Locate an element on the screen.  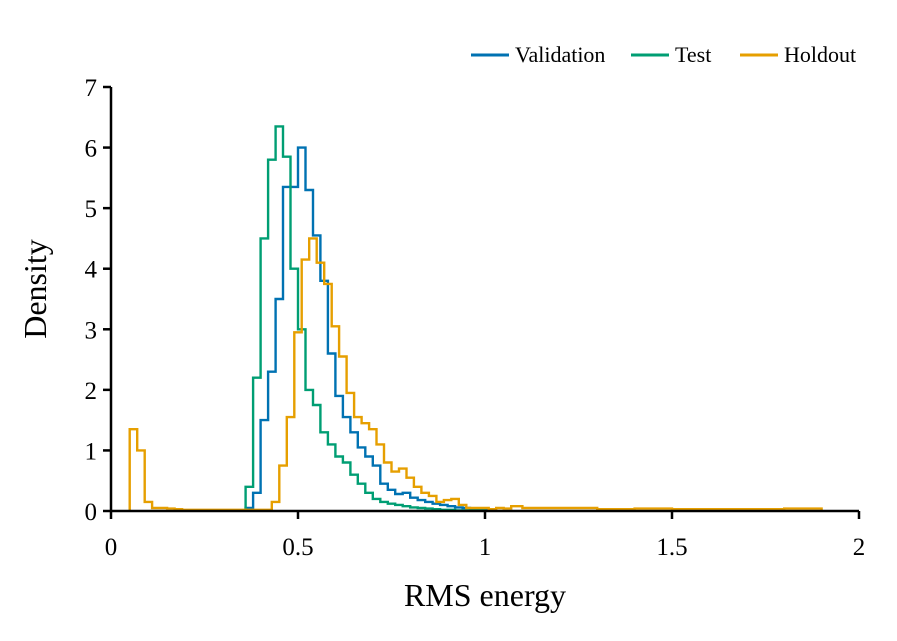
y-tick-label: 3 is located at coordinates (91, 330).